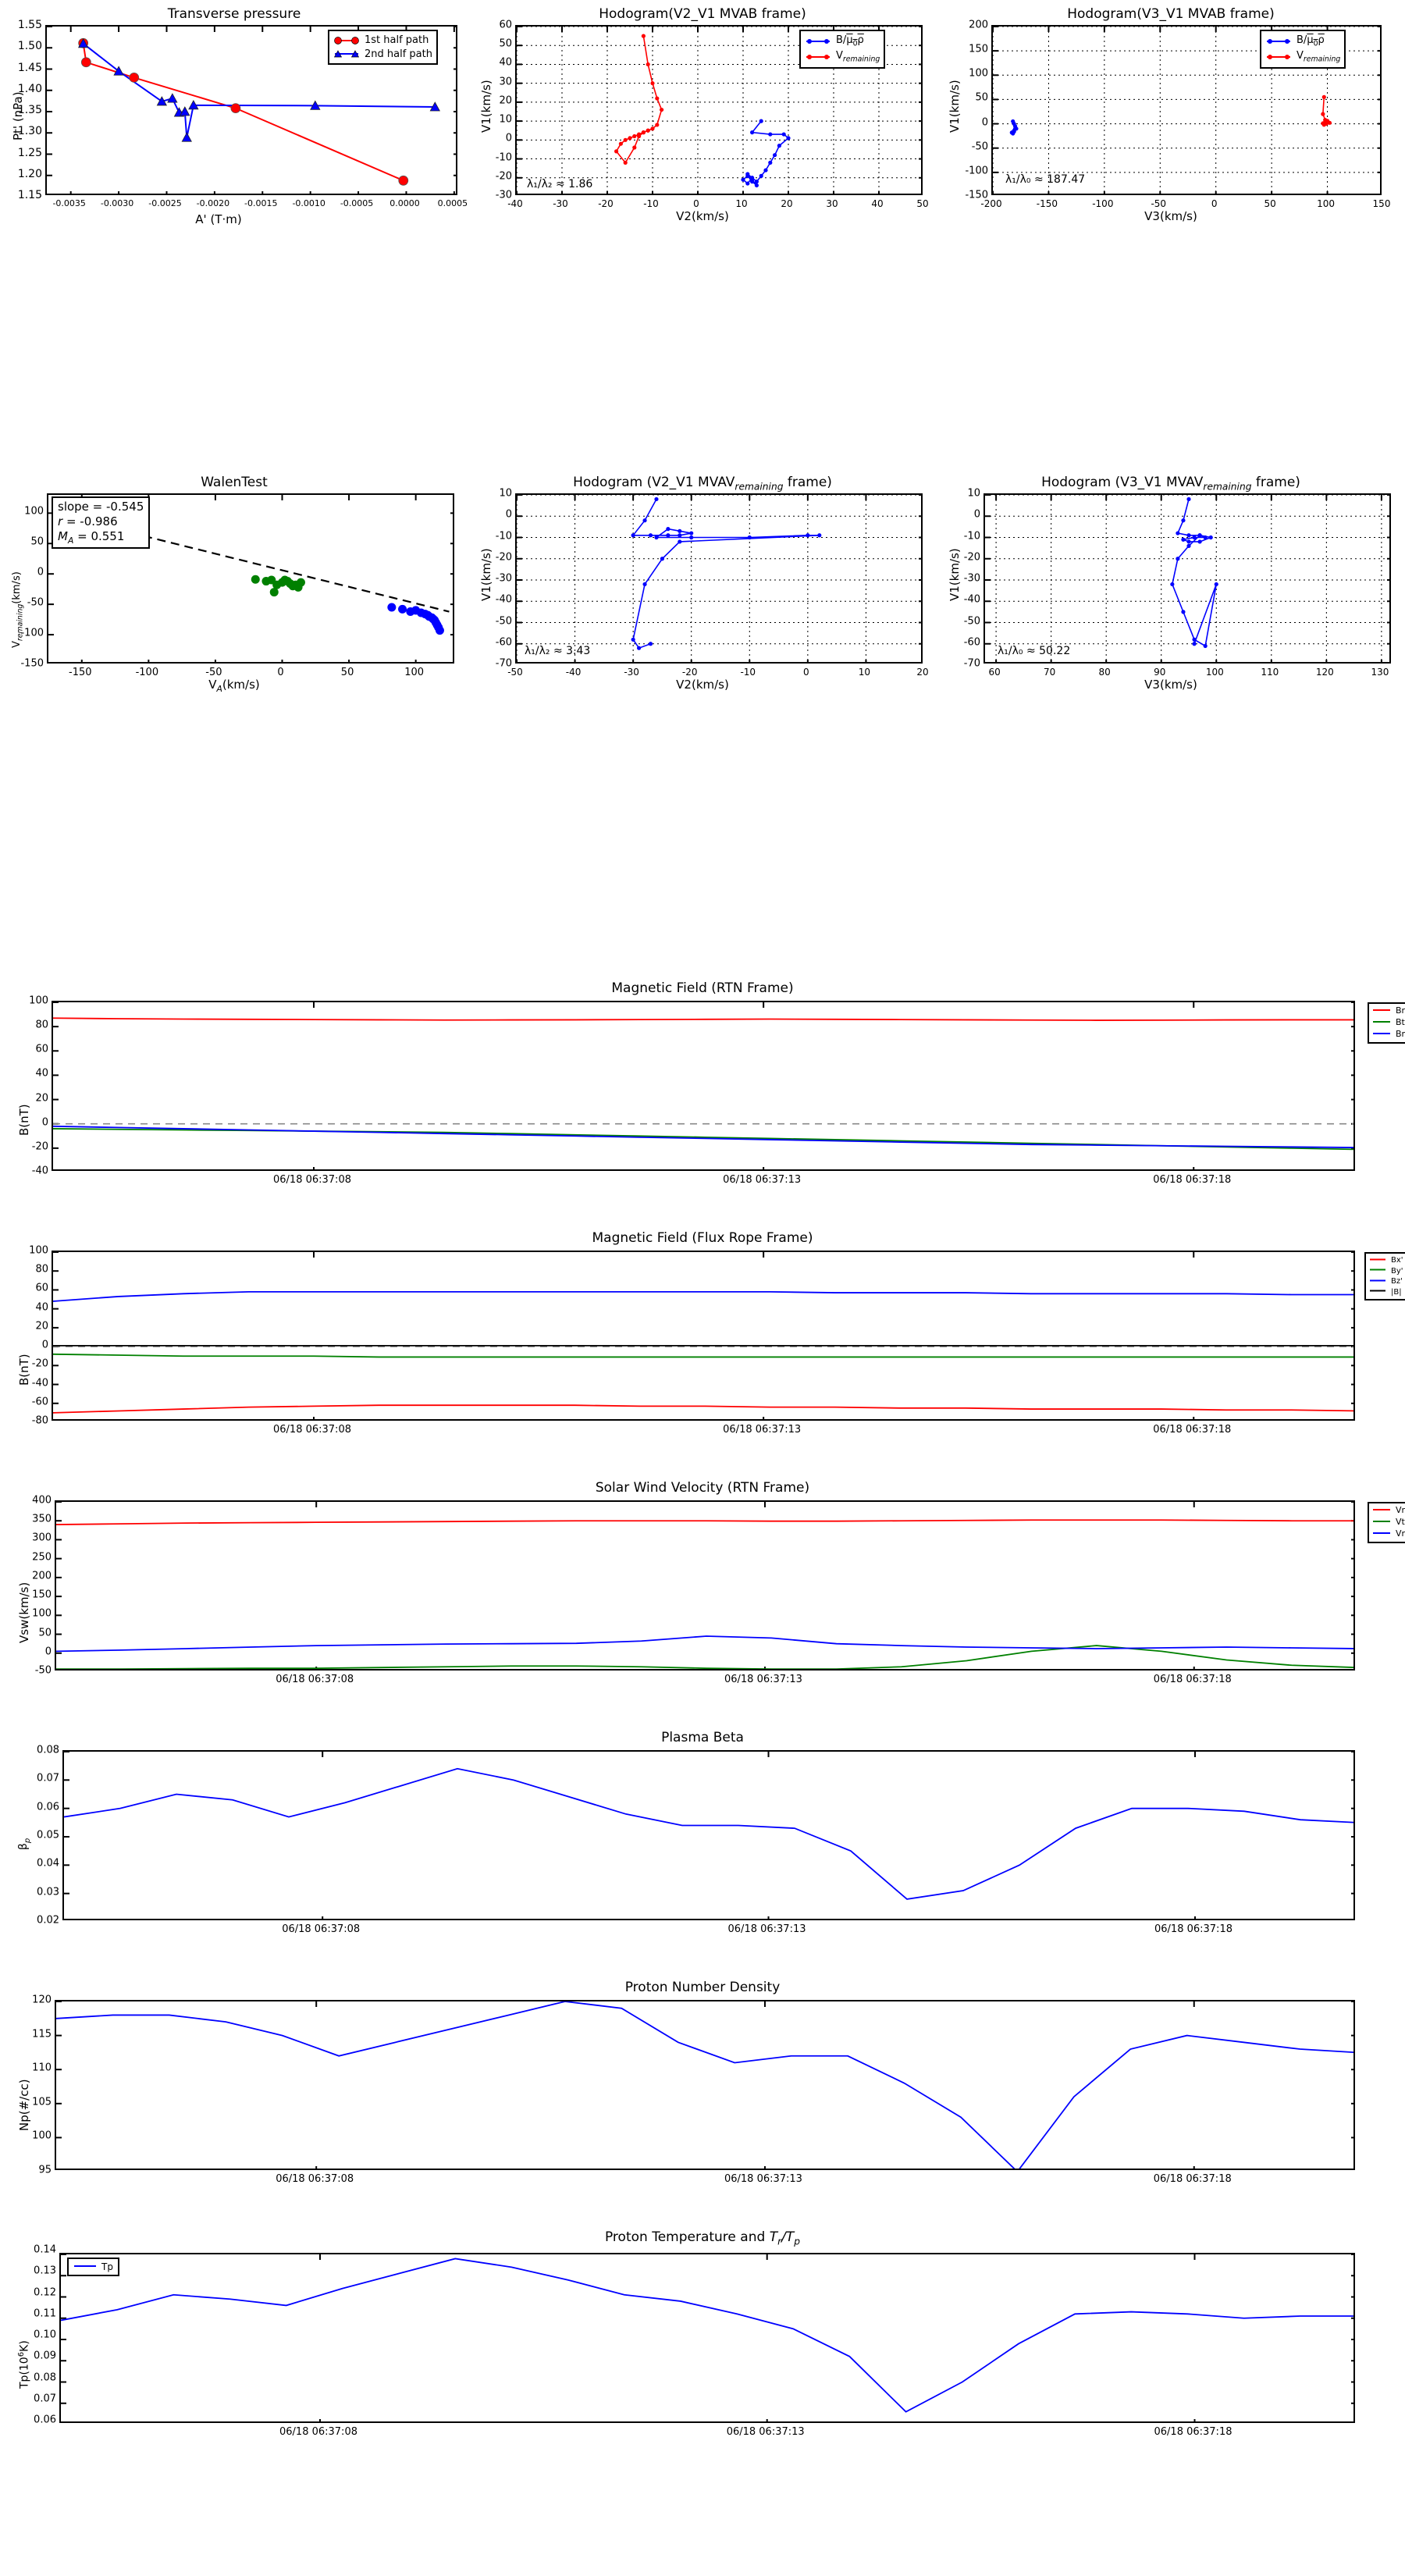 The image size is (1405, 2576). What do you see at coordinates (703, 1335) in the screenshot?
I see `b-fluxrope-svg` at bounding box center [703, 1335].